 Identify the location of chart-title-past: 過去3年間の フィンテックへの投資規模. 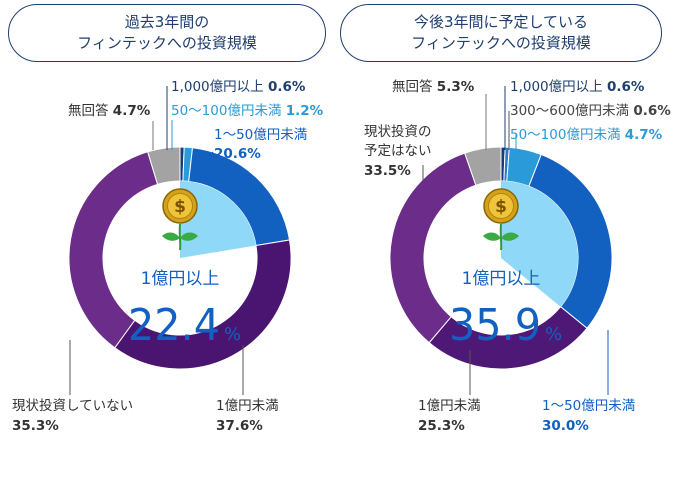
(167, 33).